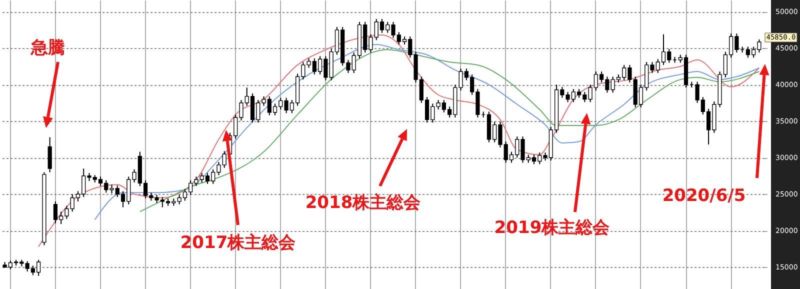 The height and width of the screenshot is (289, 800). What do you see at coordinates (50, 154) in the screenshot?
I see `candlestick` at bounding box center [50, 154].